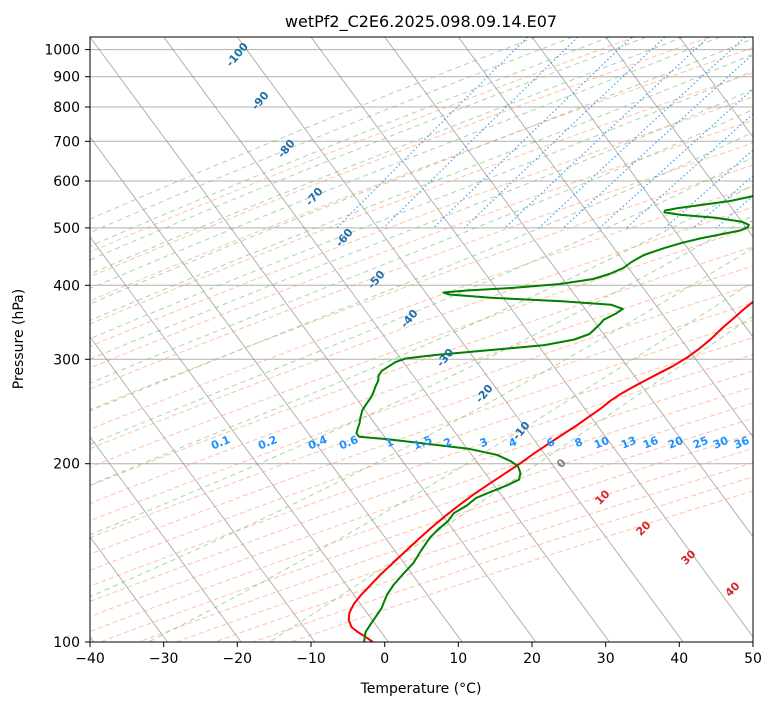 Image resolution: width=775 pixels, height=712 pixels. I want to click on x-tick-label: −30, so click(164, 659).